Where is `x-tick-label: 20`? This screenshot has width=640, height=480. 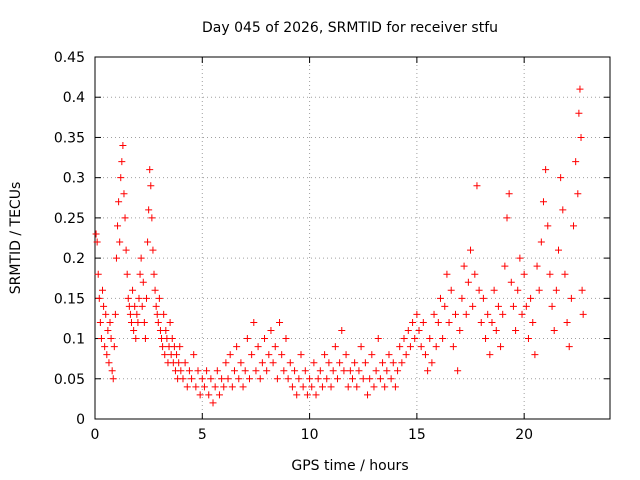
x-tick-label: 20 is located at coordinates (524, 435).